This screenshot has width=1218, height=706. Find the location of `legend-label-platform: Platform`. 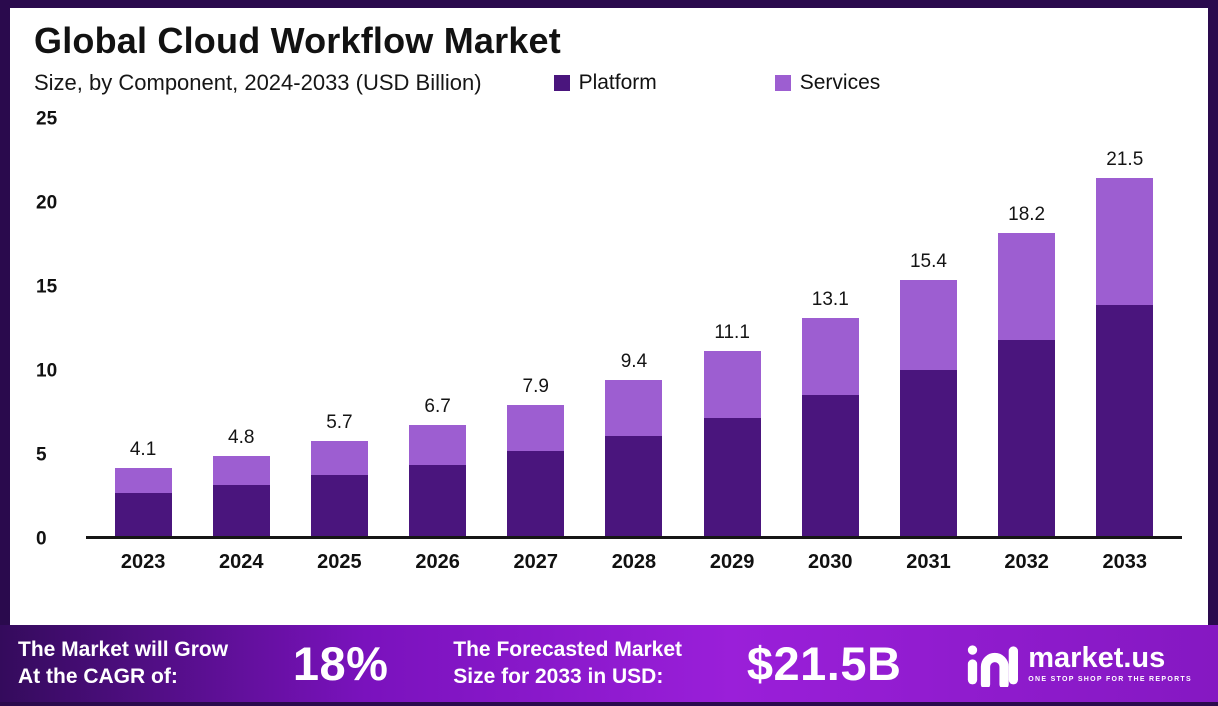

legend-label-platform: Platform is located at coordinates (617, 83).